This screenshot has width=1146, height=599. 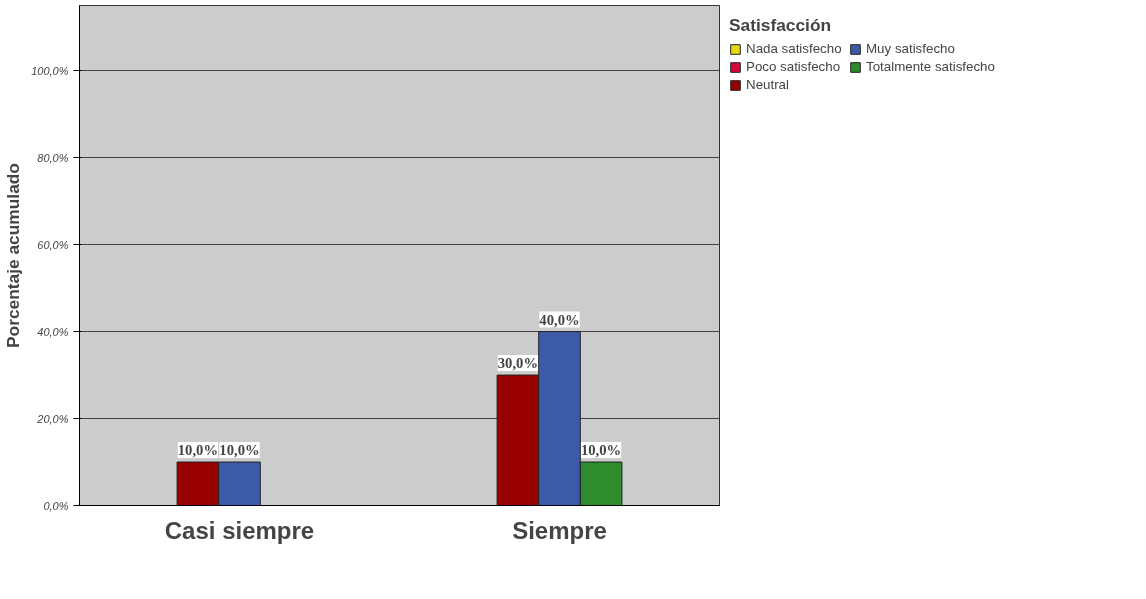 I want to click on data-label: 30,0%, so click(x=518, y=363).